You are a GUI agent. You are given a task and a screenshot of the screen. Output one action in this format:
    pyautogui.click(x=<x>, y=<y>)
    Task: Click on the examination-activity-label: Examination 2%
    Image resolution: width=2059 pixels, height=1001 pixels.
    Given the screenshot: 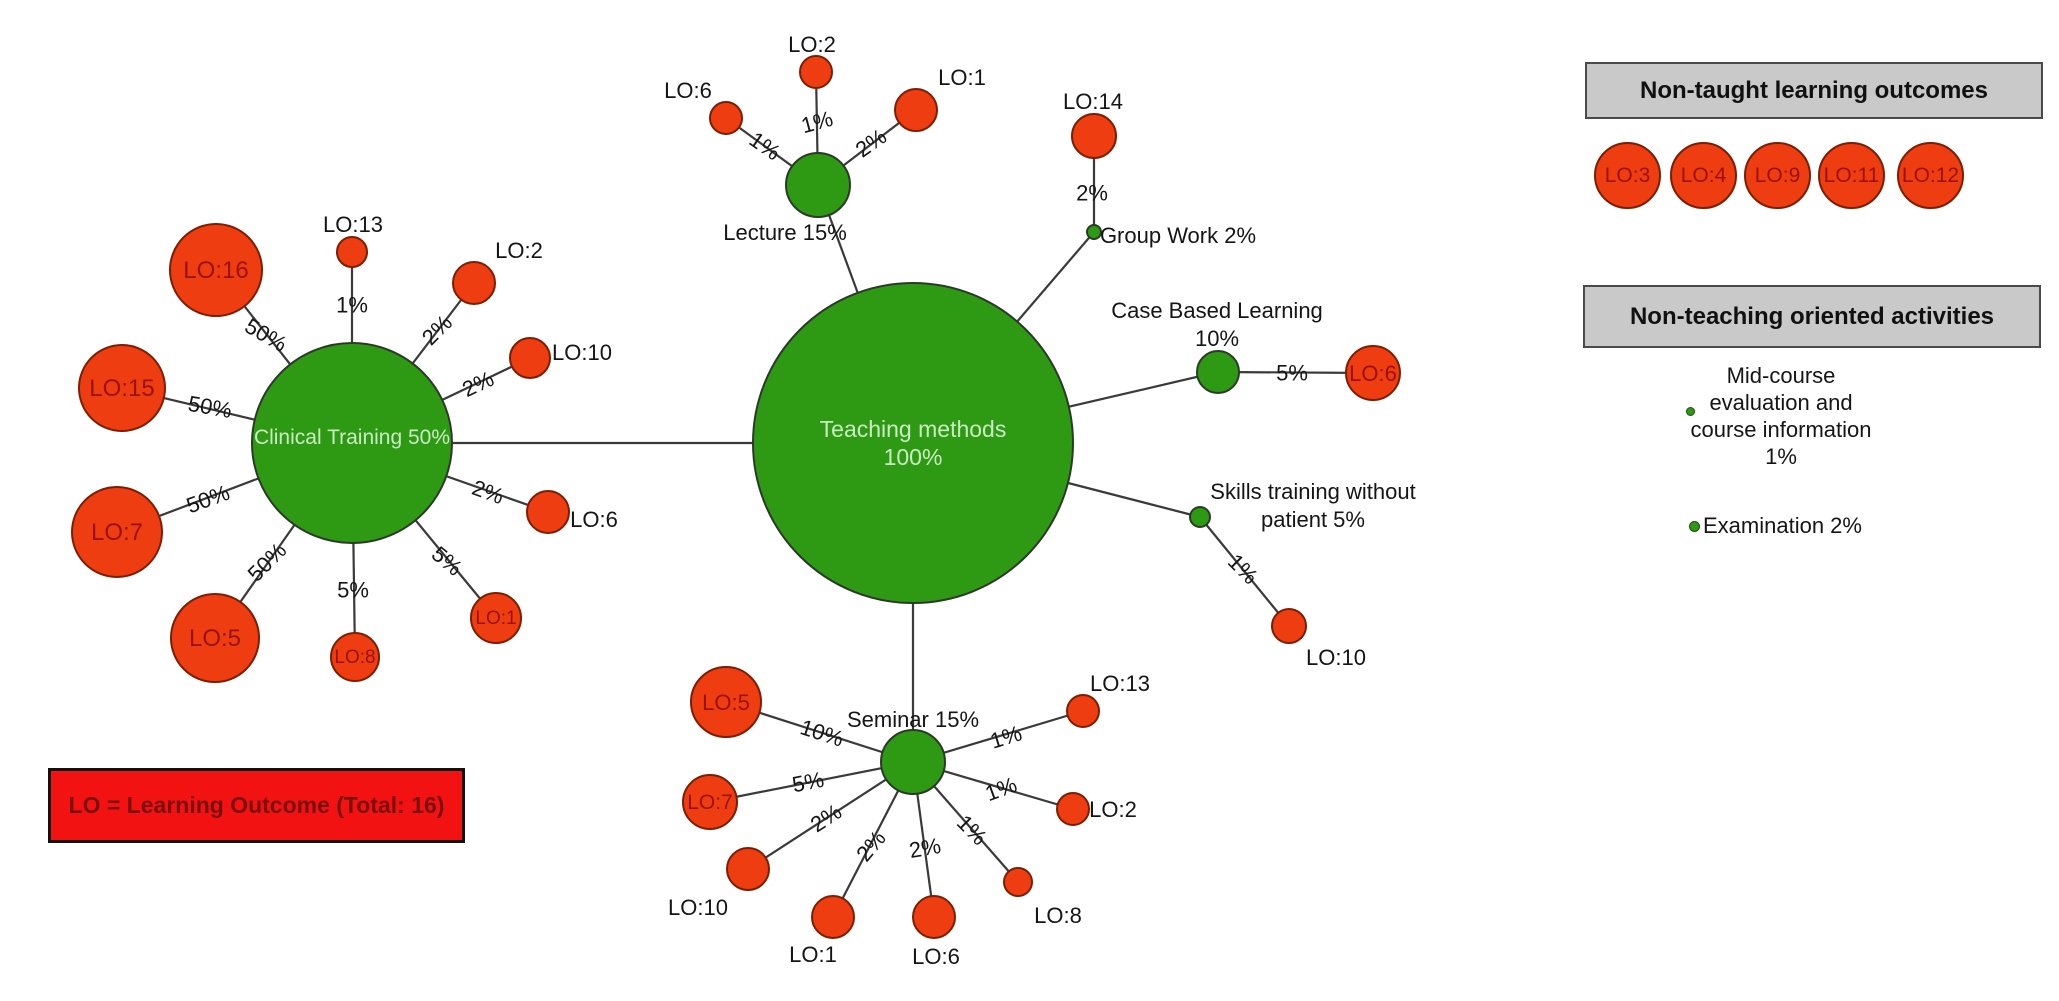 What is the action you would take?
    pyautogui.click(x=1782, y=525)
    